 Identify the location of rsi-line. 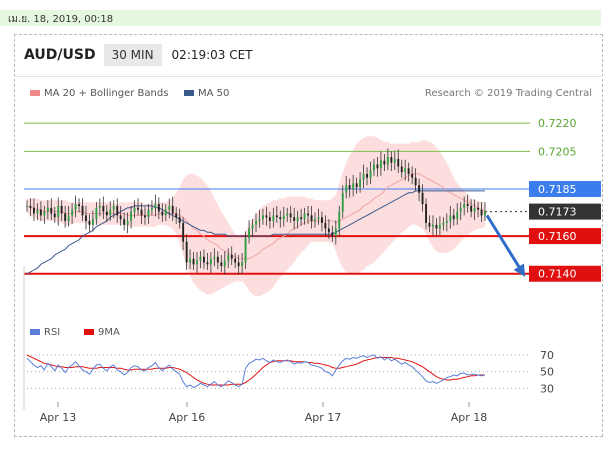
(256, 371).